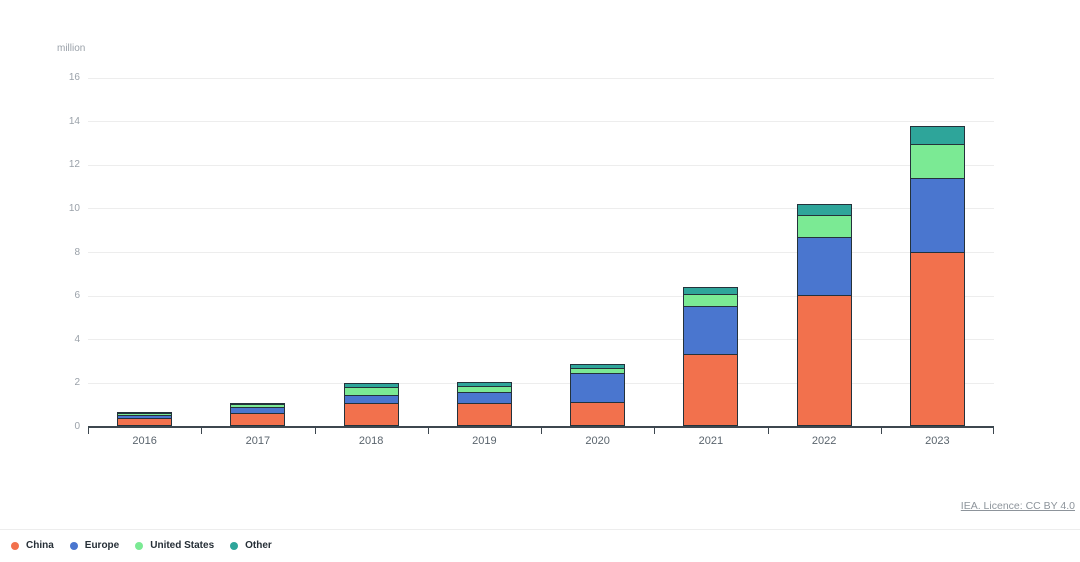 This screenshot has width=1080, height=562. I want to click on bar-segment-united-states-2022, so click(824, 227).